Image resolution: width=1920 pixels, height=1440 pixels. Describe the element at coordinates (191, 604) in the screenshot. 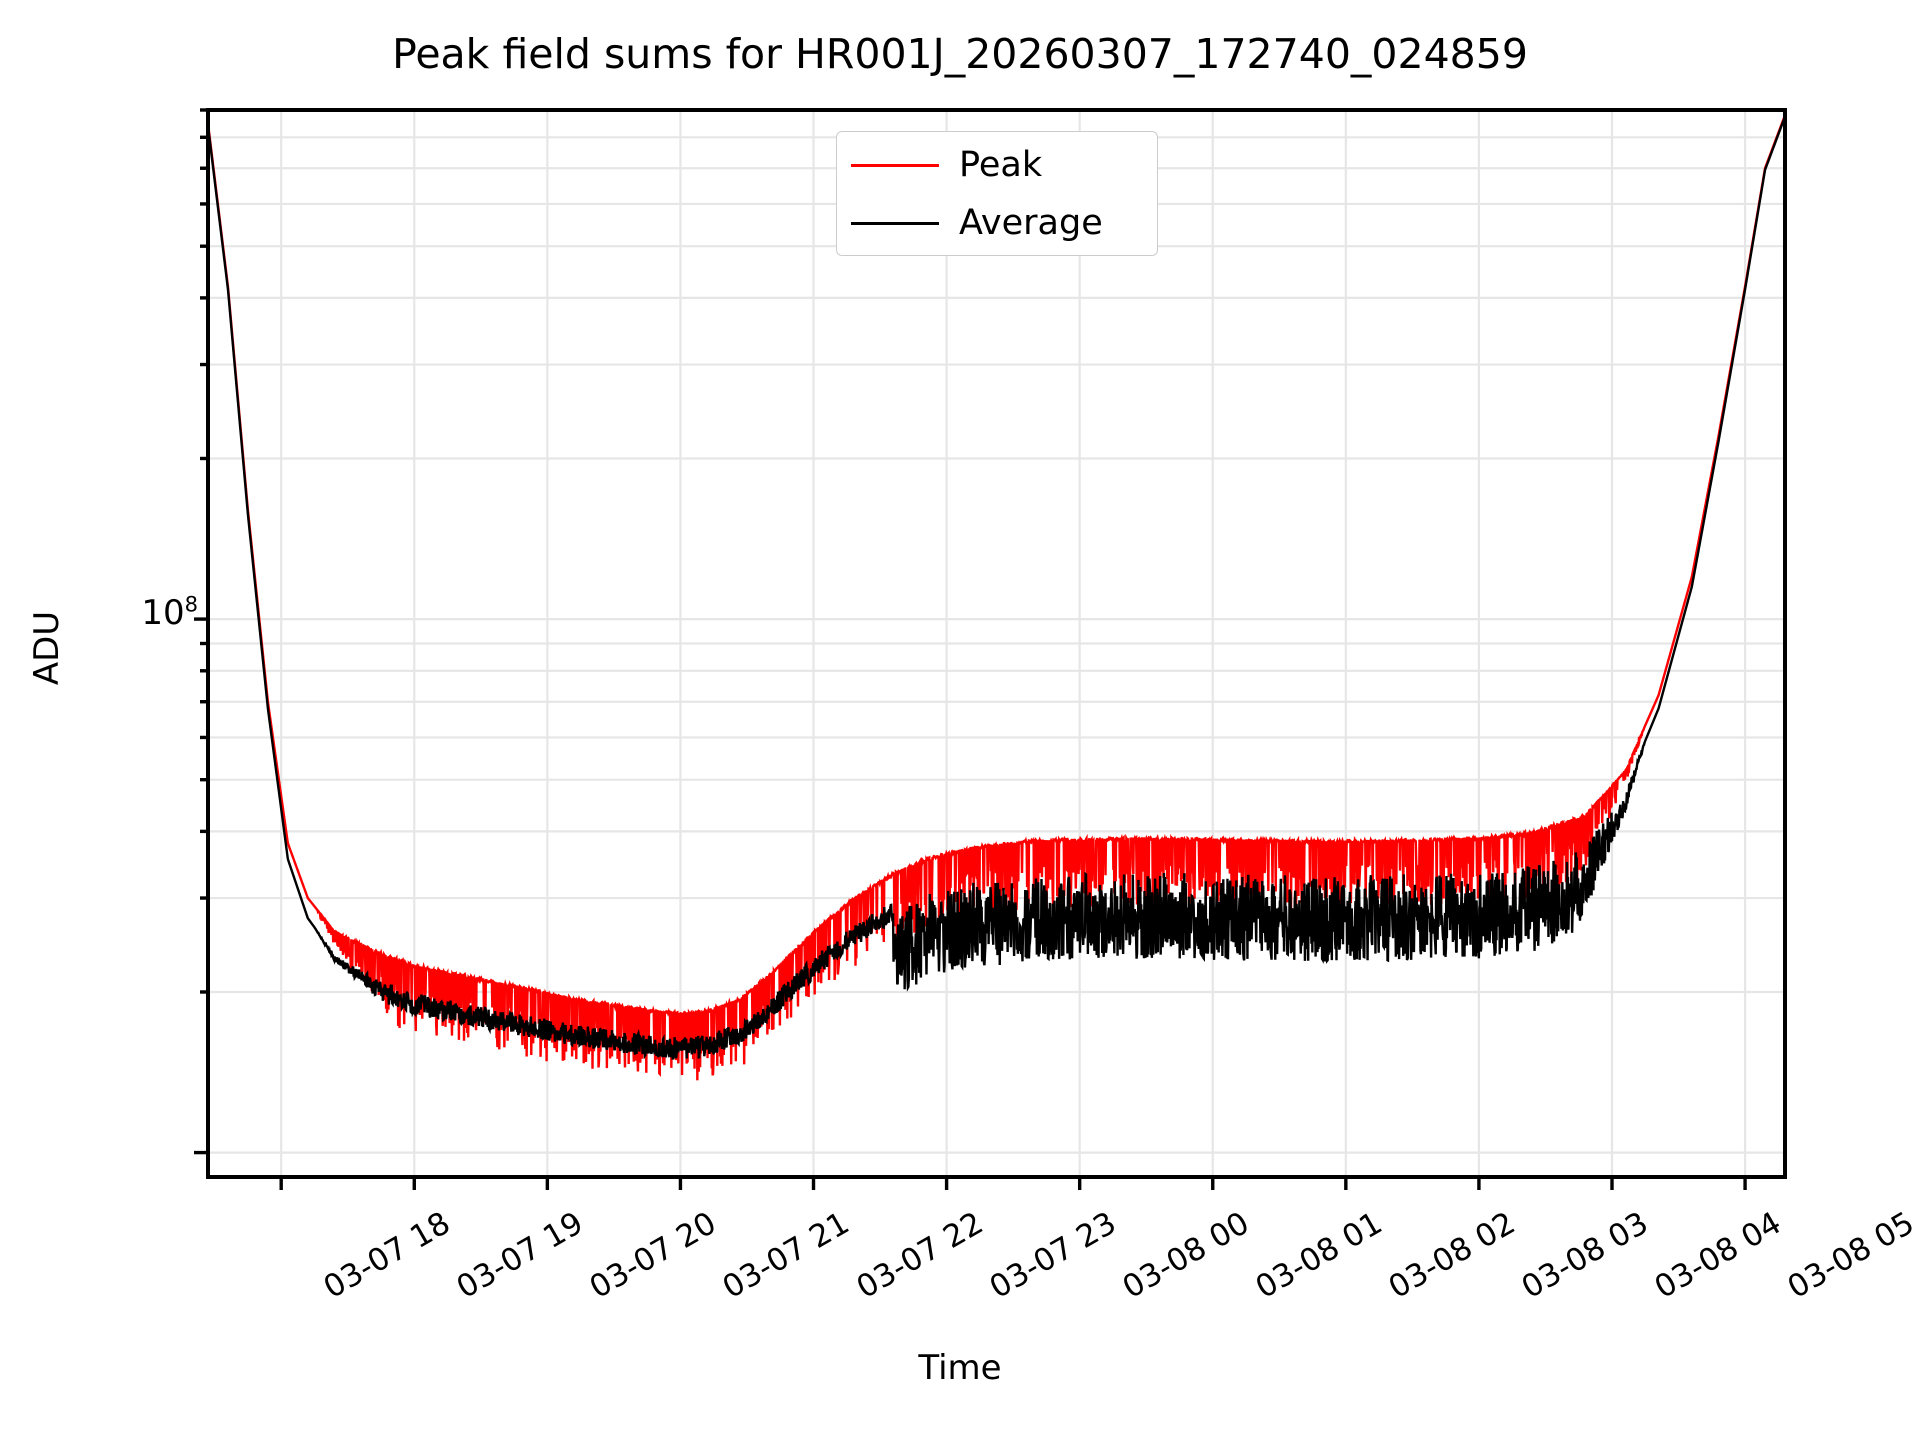

I see `y-tick-exponent: 8` at that location.